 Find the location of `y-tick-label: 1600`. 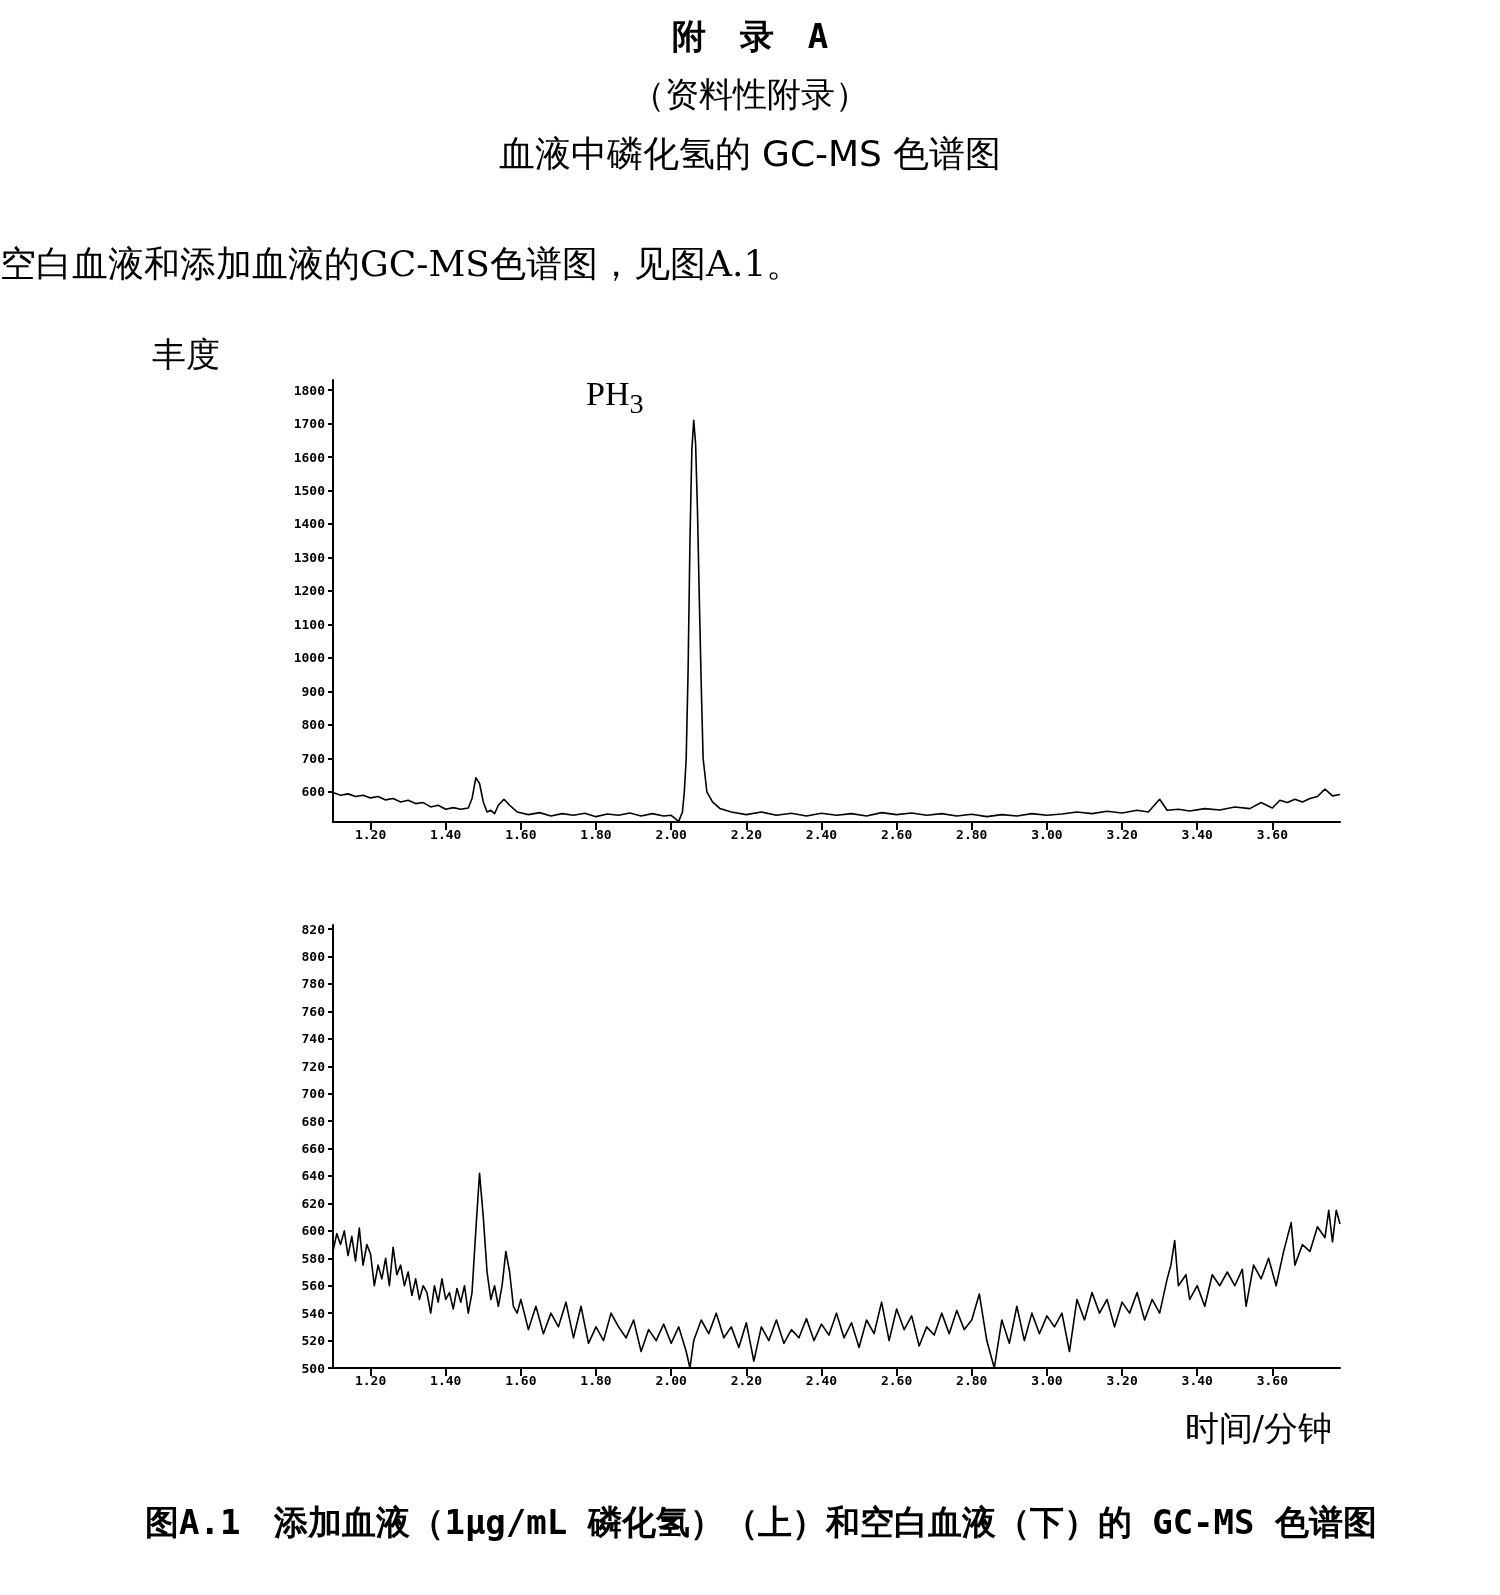

y-tick-label: 1600 is located at coordinates (309, 457).